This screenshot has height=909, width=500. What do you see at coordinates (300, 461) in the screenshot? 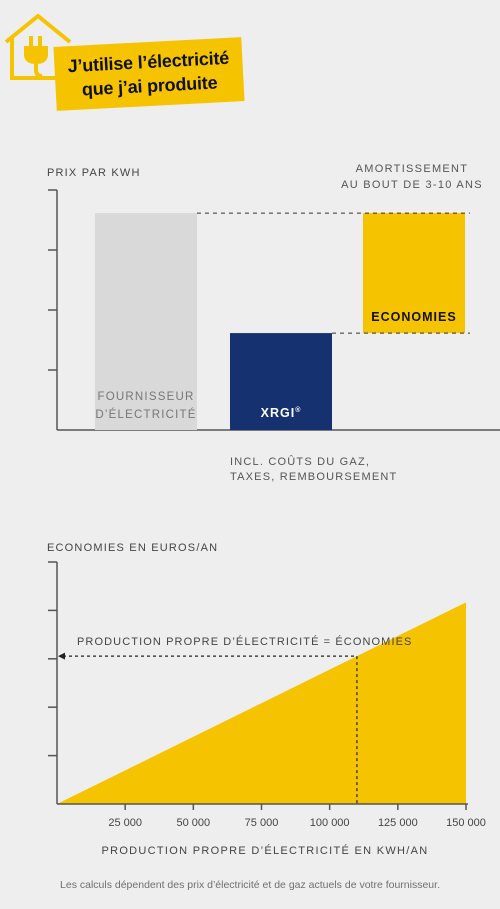
I see `annotation-costs-1: INCL. COÛTS DU GAZ,` at bounding box center [300, 461].